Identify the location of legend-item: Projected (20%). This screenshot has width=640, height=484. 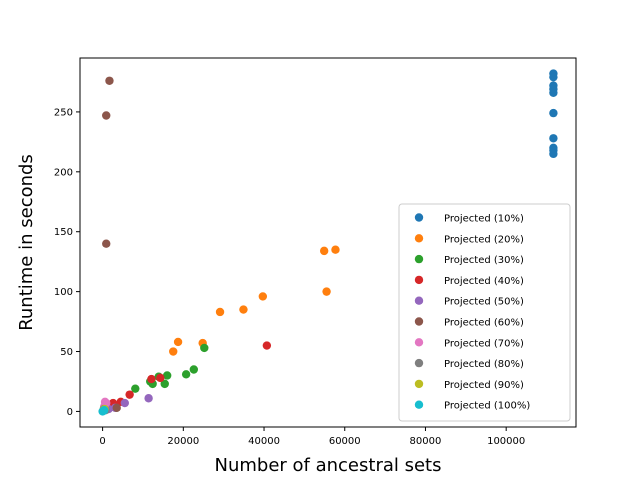
(469, 239).